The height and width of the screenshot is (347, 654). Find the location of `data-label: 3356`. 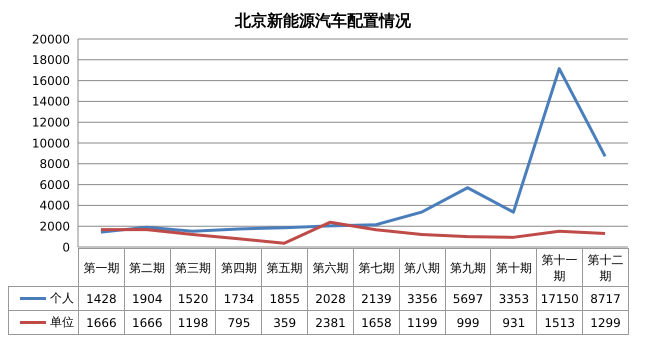

data-label: 3356 is located at coordinates (422, 298).